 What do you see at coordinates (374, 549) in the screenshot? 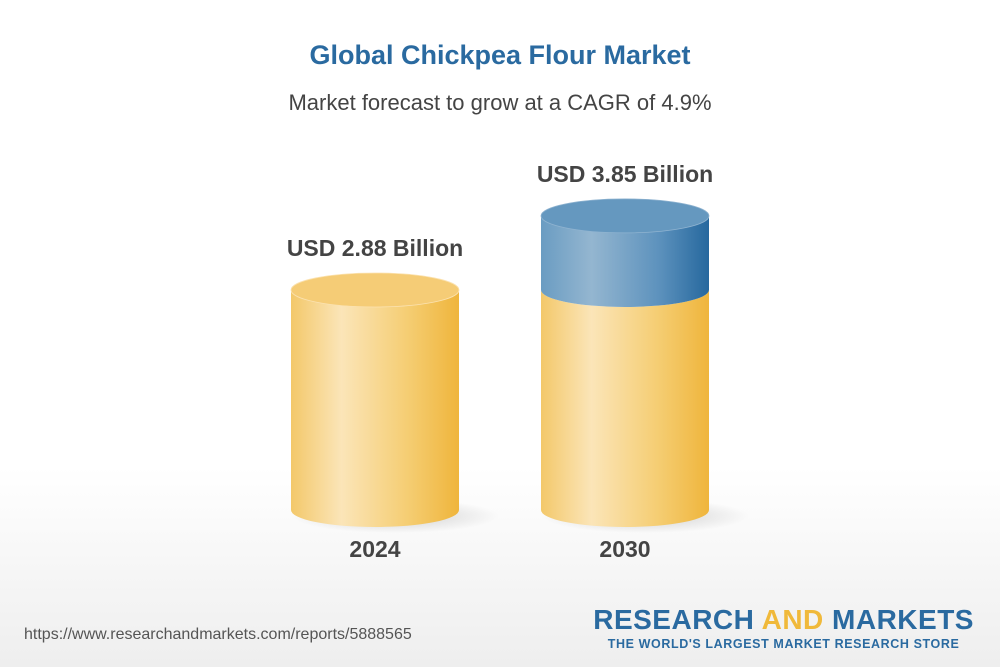
I see `category-label: 2024` at bounding box center [374, 549].